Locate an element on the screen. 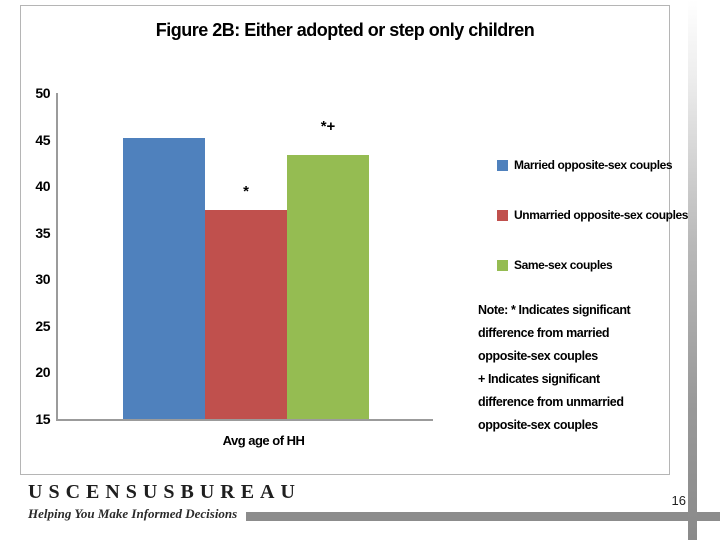 This screenshot has width=720, height=540. legend-item: Same-sex couples is located at coordinates (592, 265).